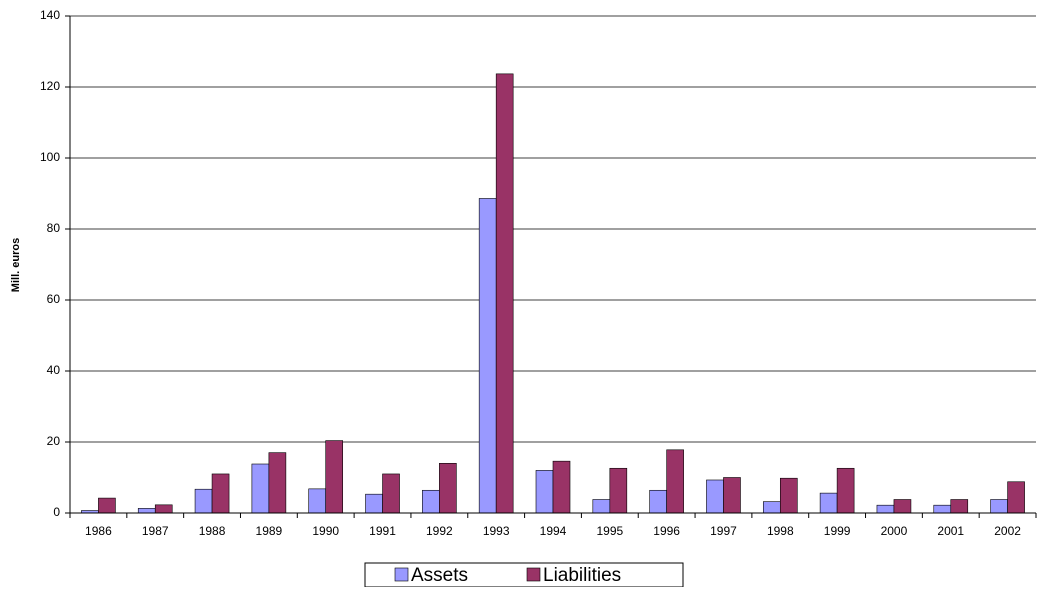 This screenshot has width=1038, height=592. Describe the element at coordinates (780, 531) in the screenshot. I see `x-tick-label: 1998` at that location.